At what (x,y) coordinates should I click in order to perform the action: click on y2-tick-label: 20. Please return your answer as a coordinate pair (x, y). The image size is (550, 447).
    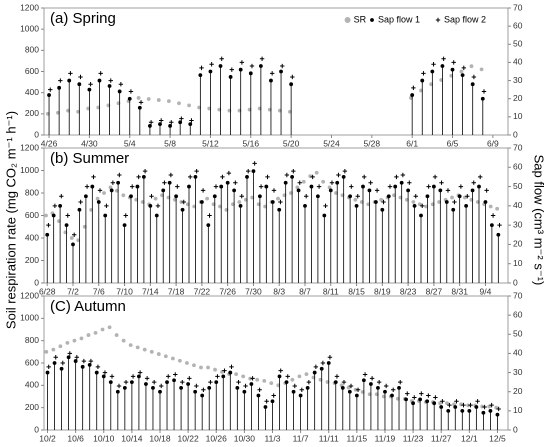
    Looking at the image, I should click on (518, 244).